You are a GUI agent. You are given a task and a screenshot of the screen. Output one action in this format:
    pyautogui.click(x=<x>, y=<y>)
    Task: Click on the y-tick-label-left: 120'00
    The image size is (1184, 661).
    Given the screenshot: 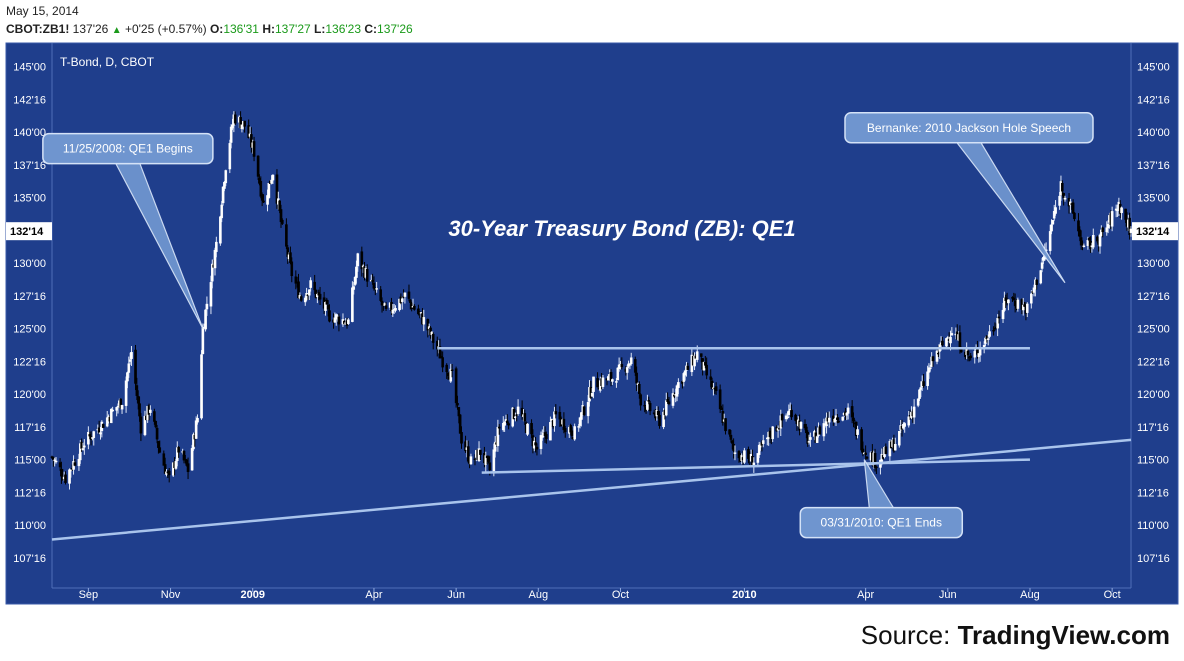 What is the action you would take?
    pyautogui.click(x=29, y=395)
    